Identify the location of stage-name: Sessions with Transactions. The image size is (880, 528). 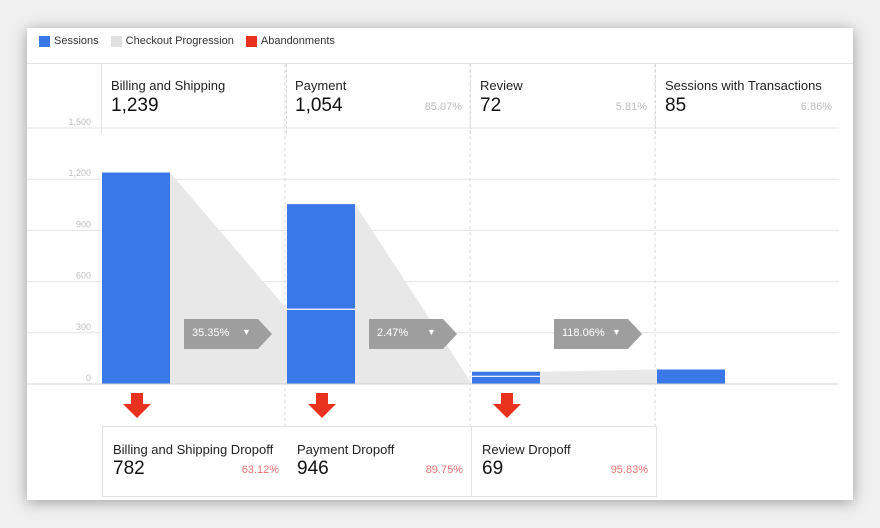
(743, 85).